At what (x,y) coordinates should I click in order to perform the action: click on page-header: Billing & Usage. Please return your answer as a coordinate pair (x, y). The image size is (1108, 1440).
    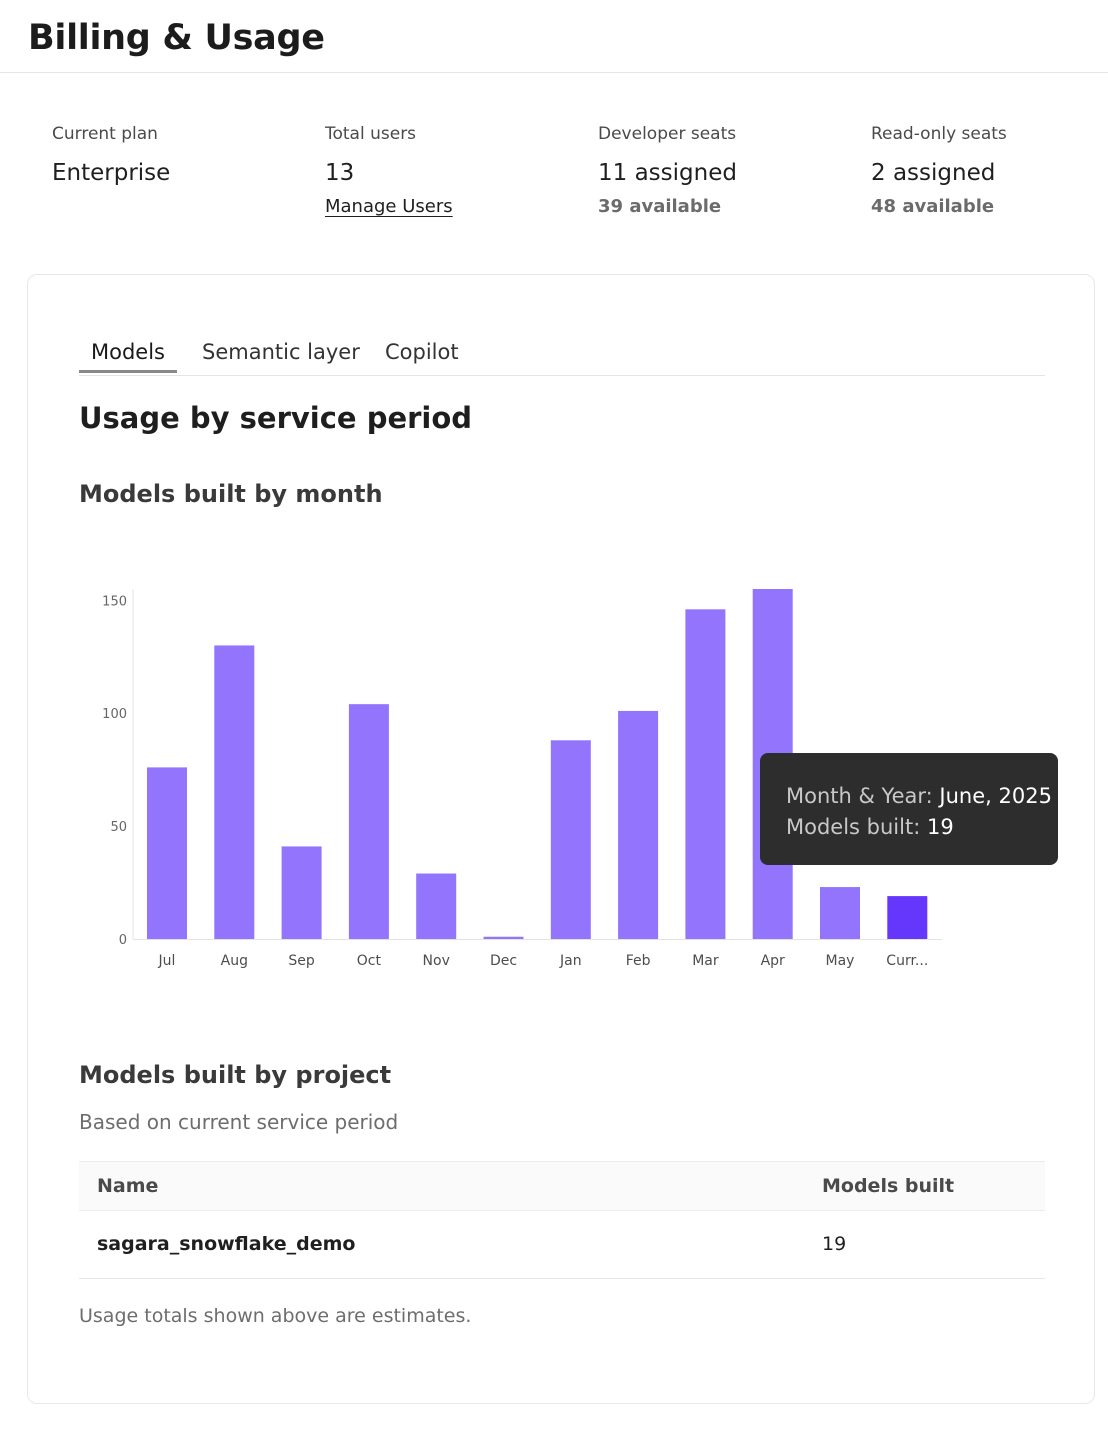
    Looking at the image, I should click on (554, 36).